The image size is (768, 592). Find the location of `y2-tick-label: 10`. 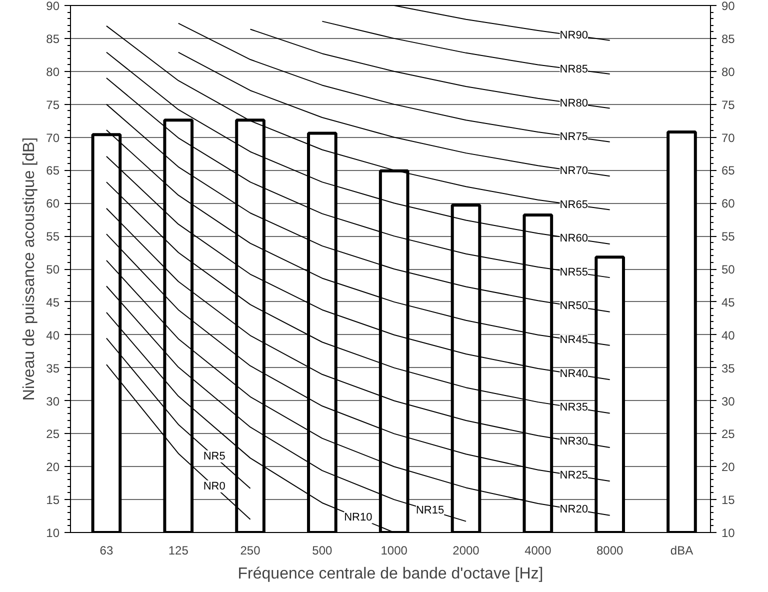

y2-tick-label: 10 is located at coordinates (729, 533).